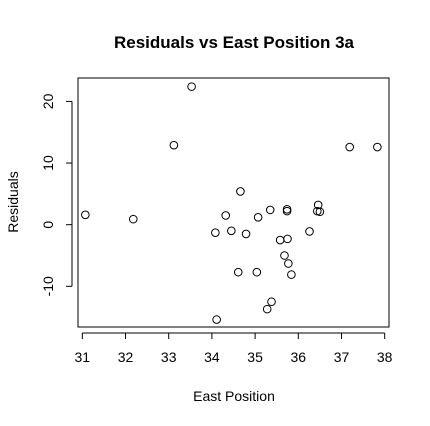 The image size is (430, 426). Describe the element at coordinates (299, 357) in the screenshot. I see `x-tick-label: 36` at that location.